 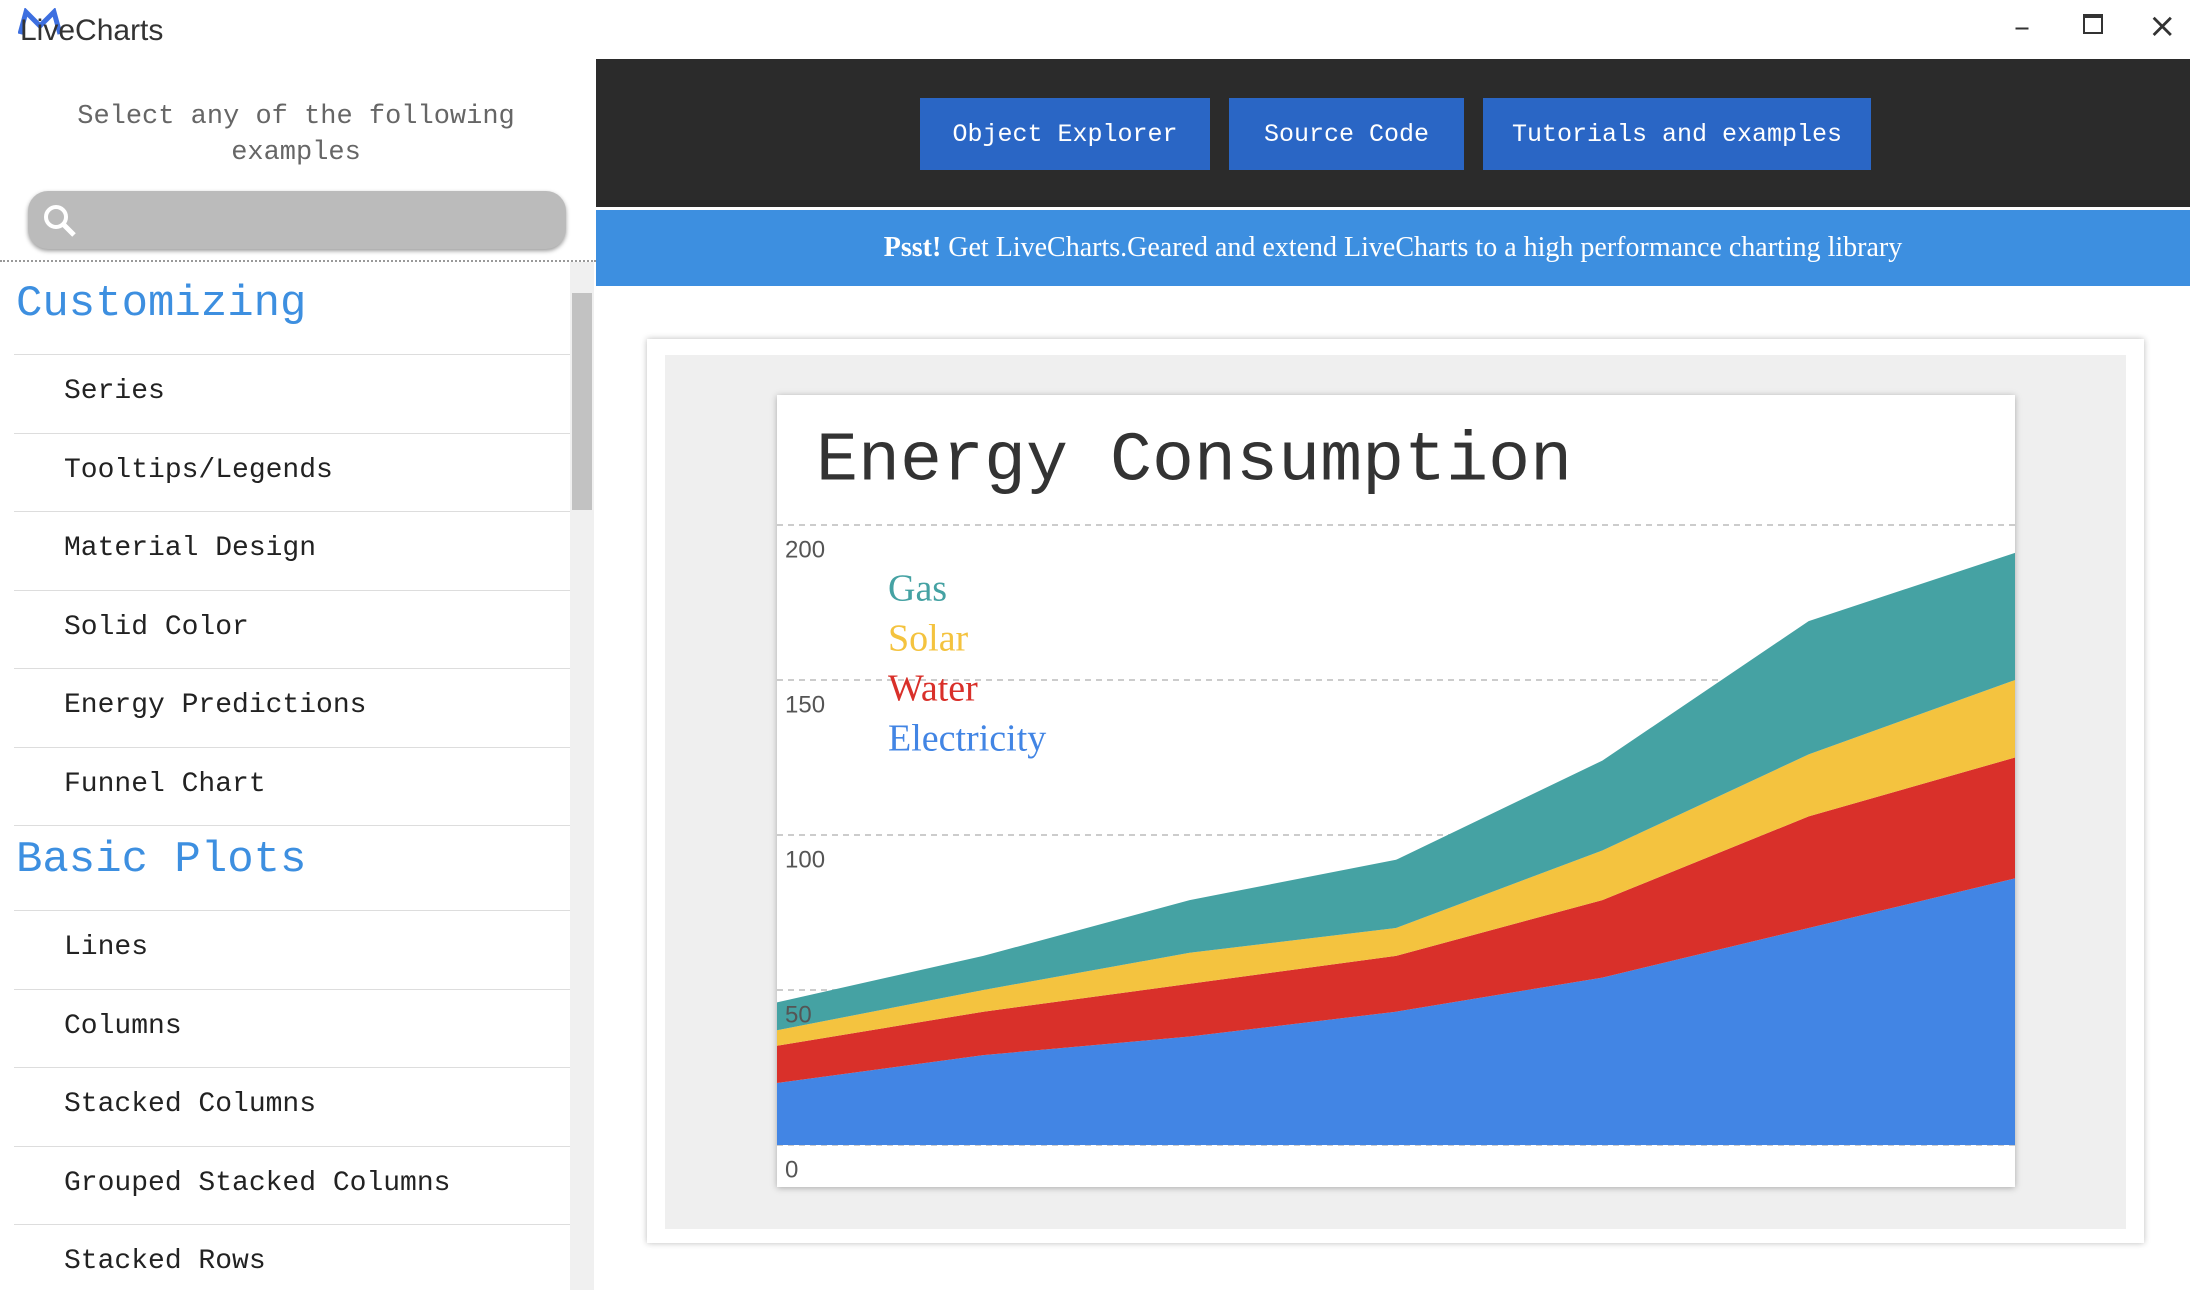 I want to click on nav-item: Stacked Columns, so click(x=190, y=1104).